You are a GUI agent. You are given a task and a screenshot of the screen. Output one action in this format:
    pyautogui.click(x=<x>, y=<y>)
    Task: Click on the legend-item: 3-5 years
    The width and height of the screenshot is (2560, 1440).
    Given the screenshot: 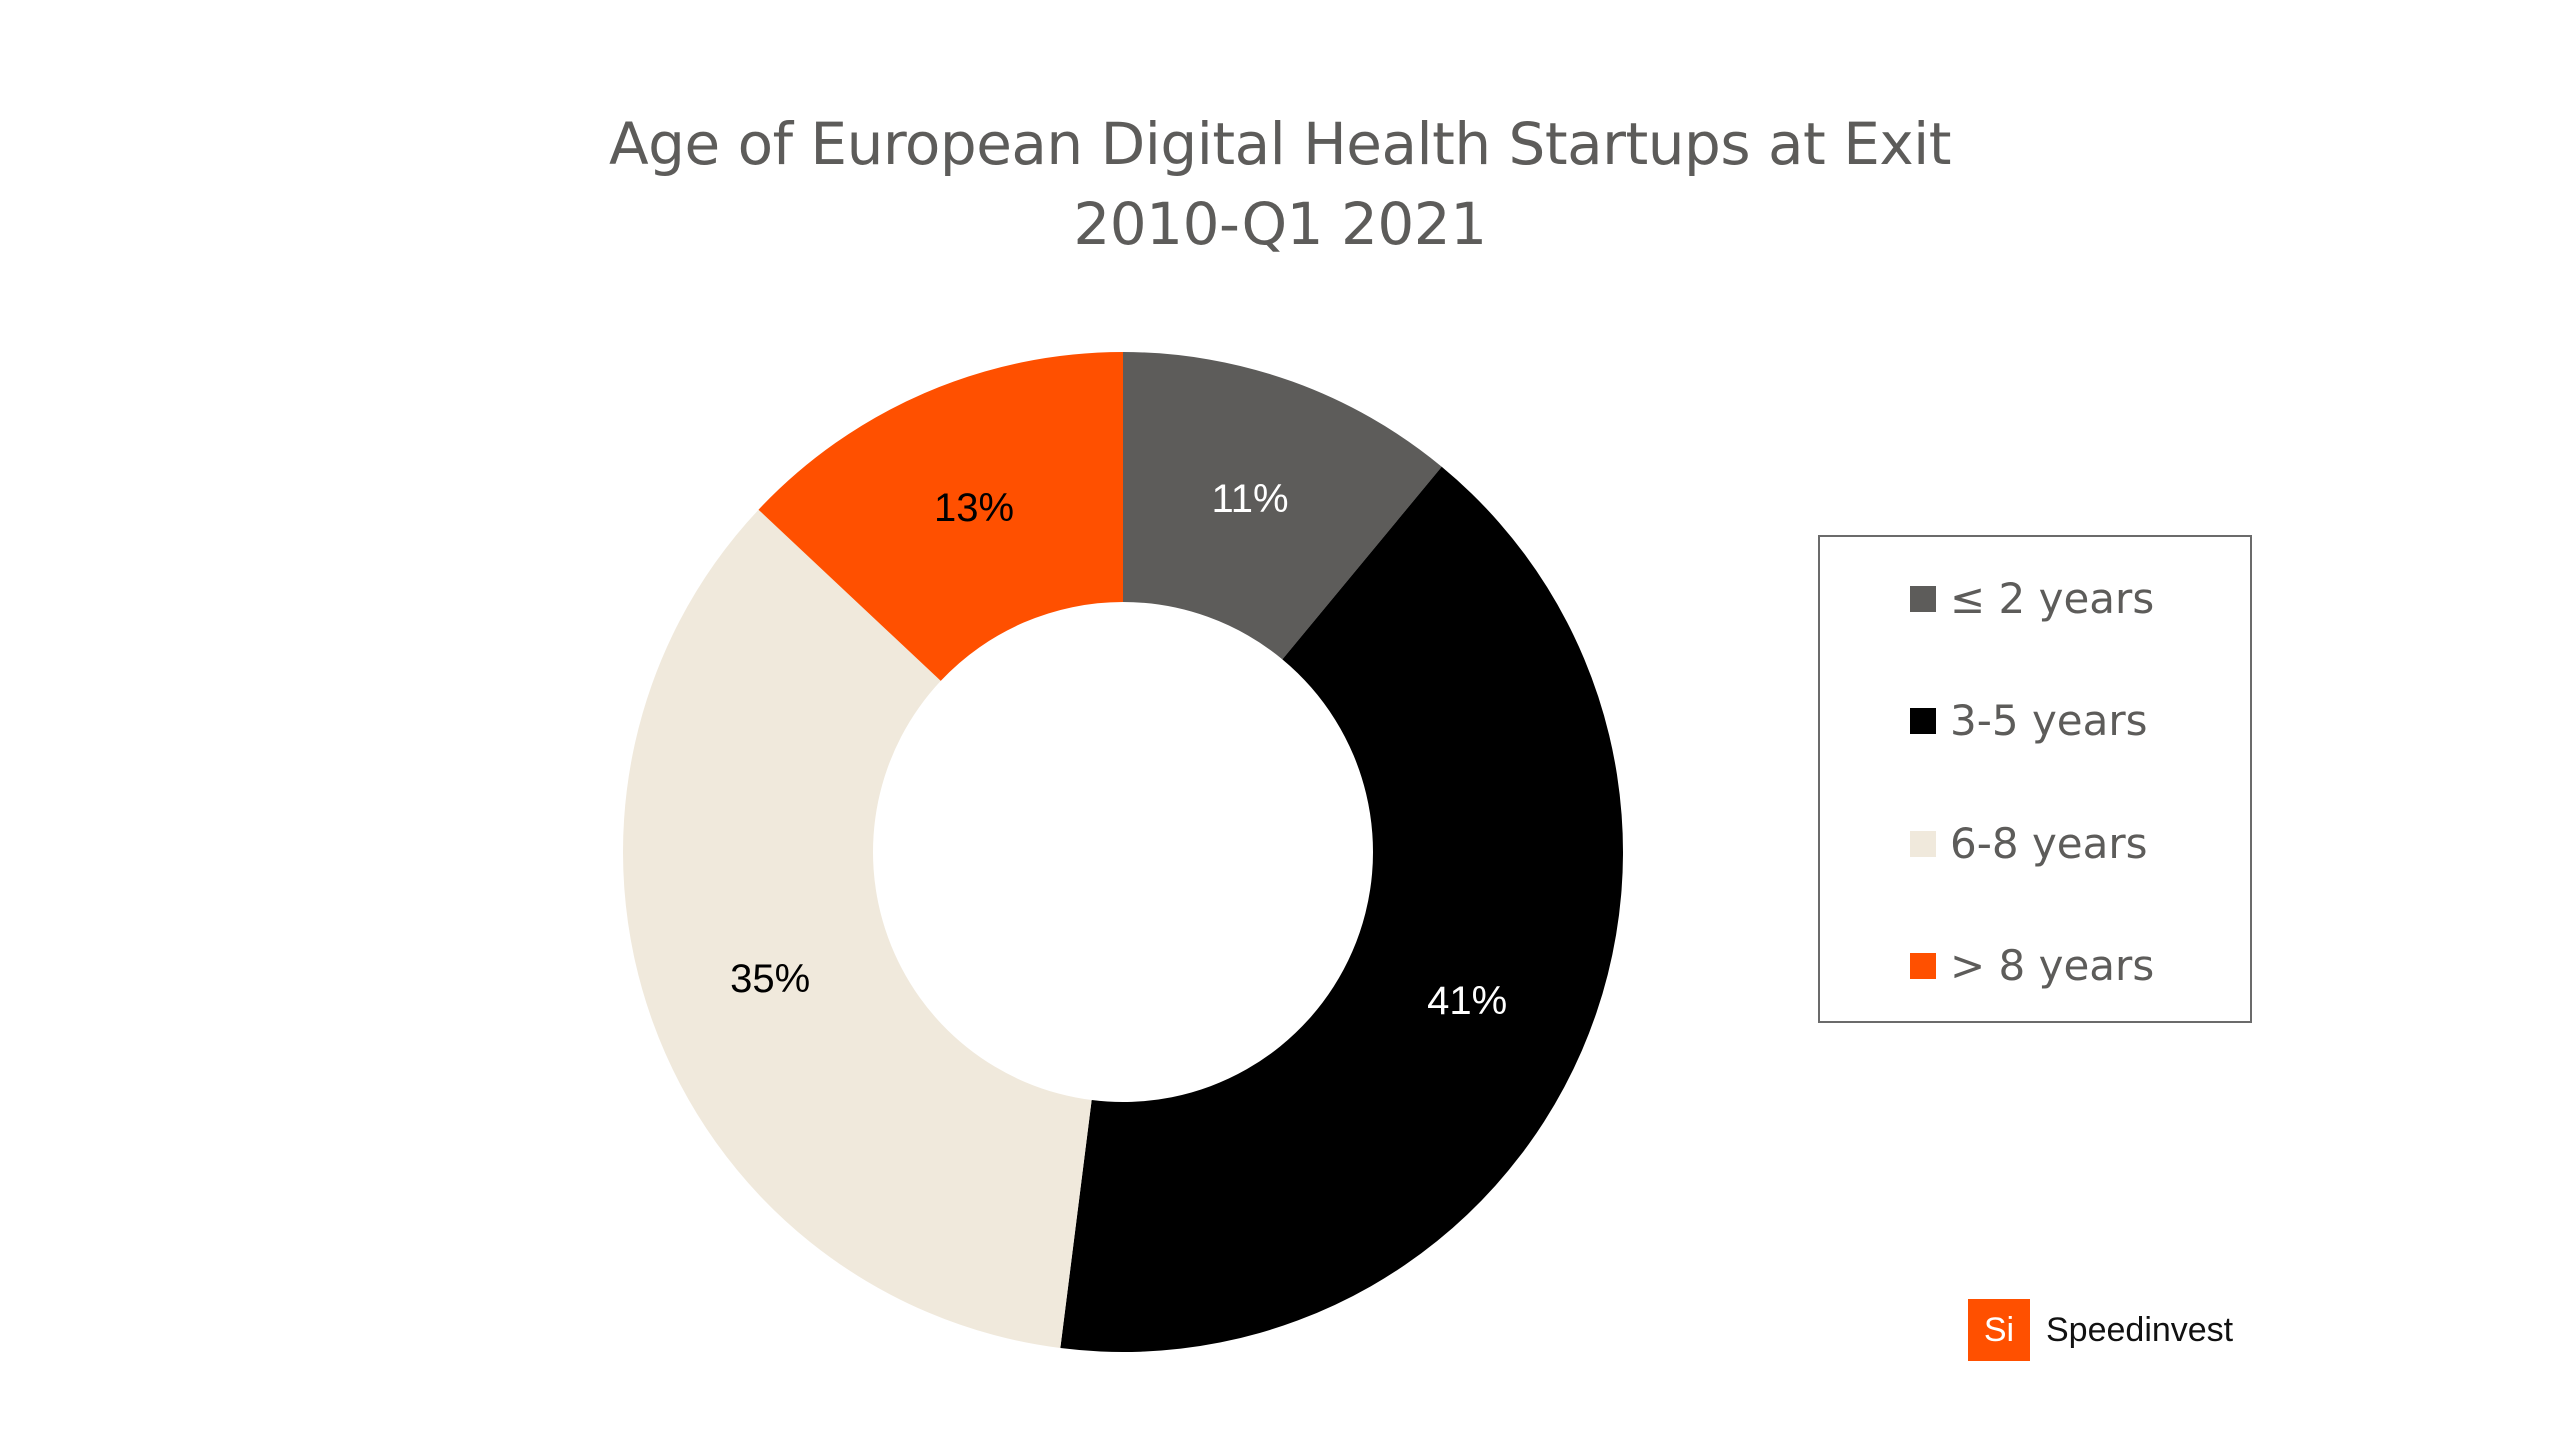 What is the action you would take?
    pyautogui.click(x=2029, y=721)
    